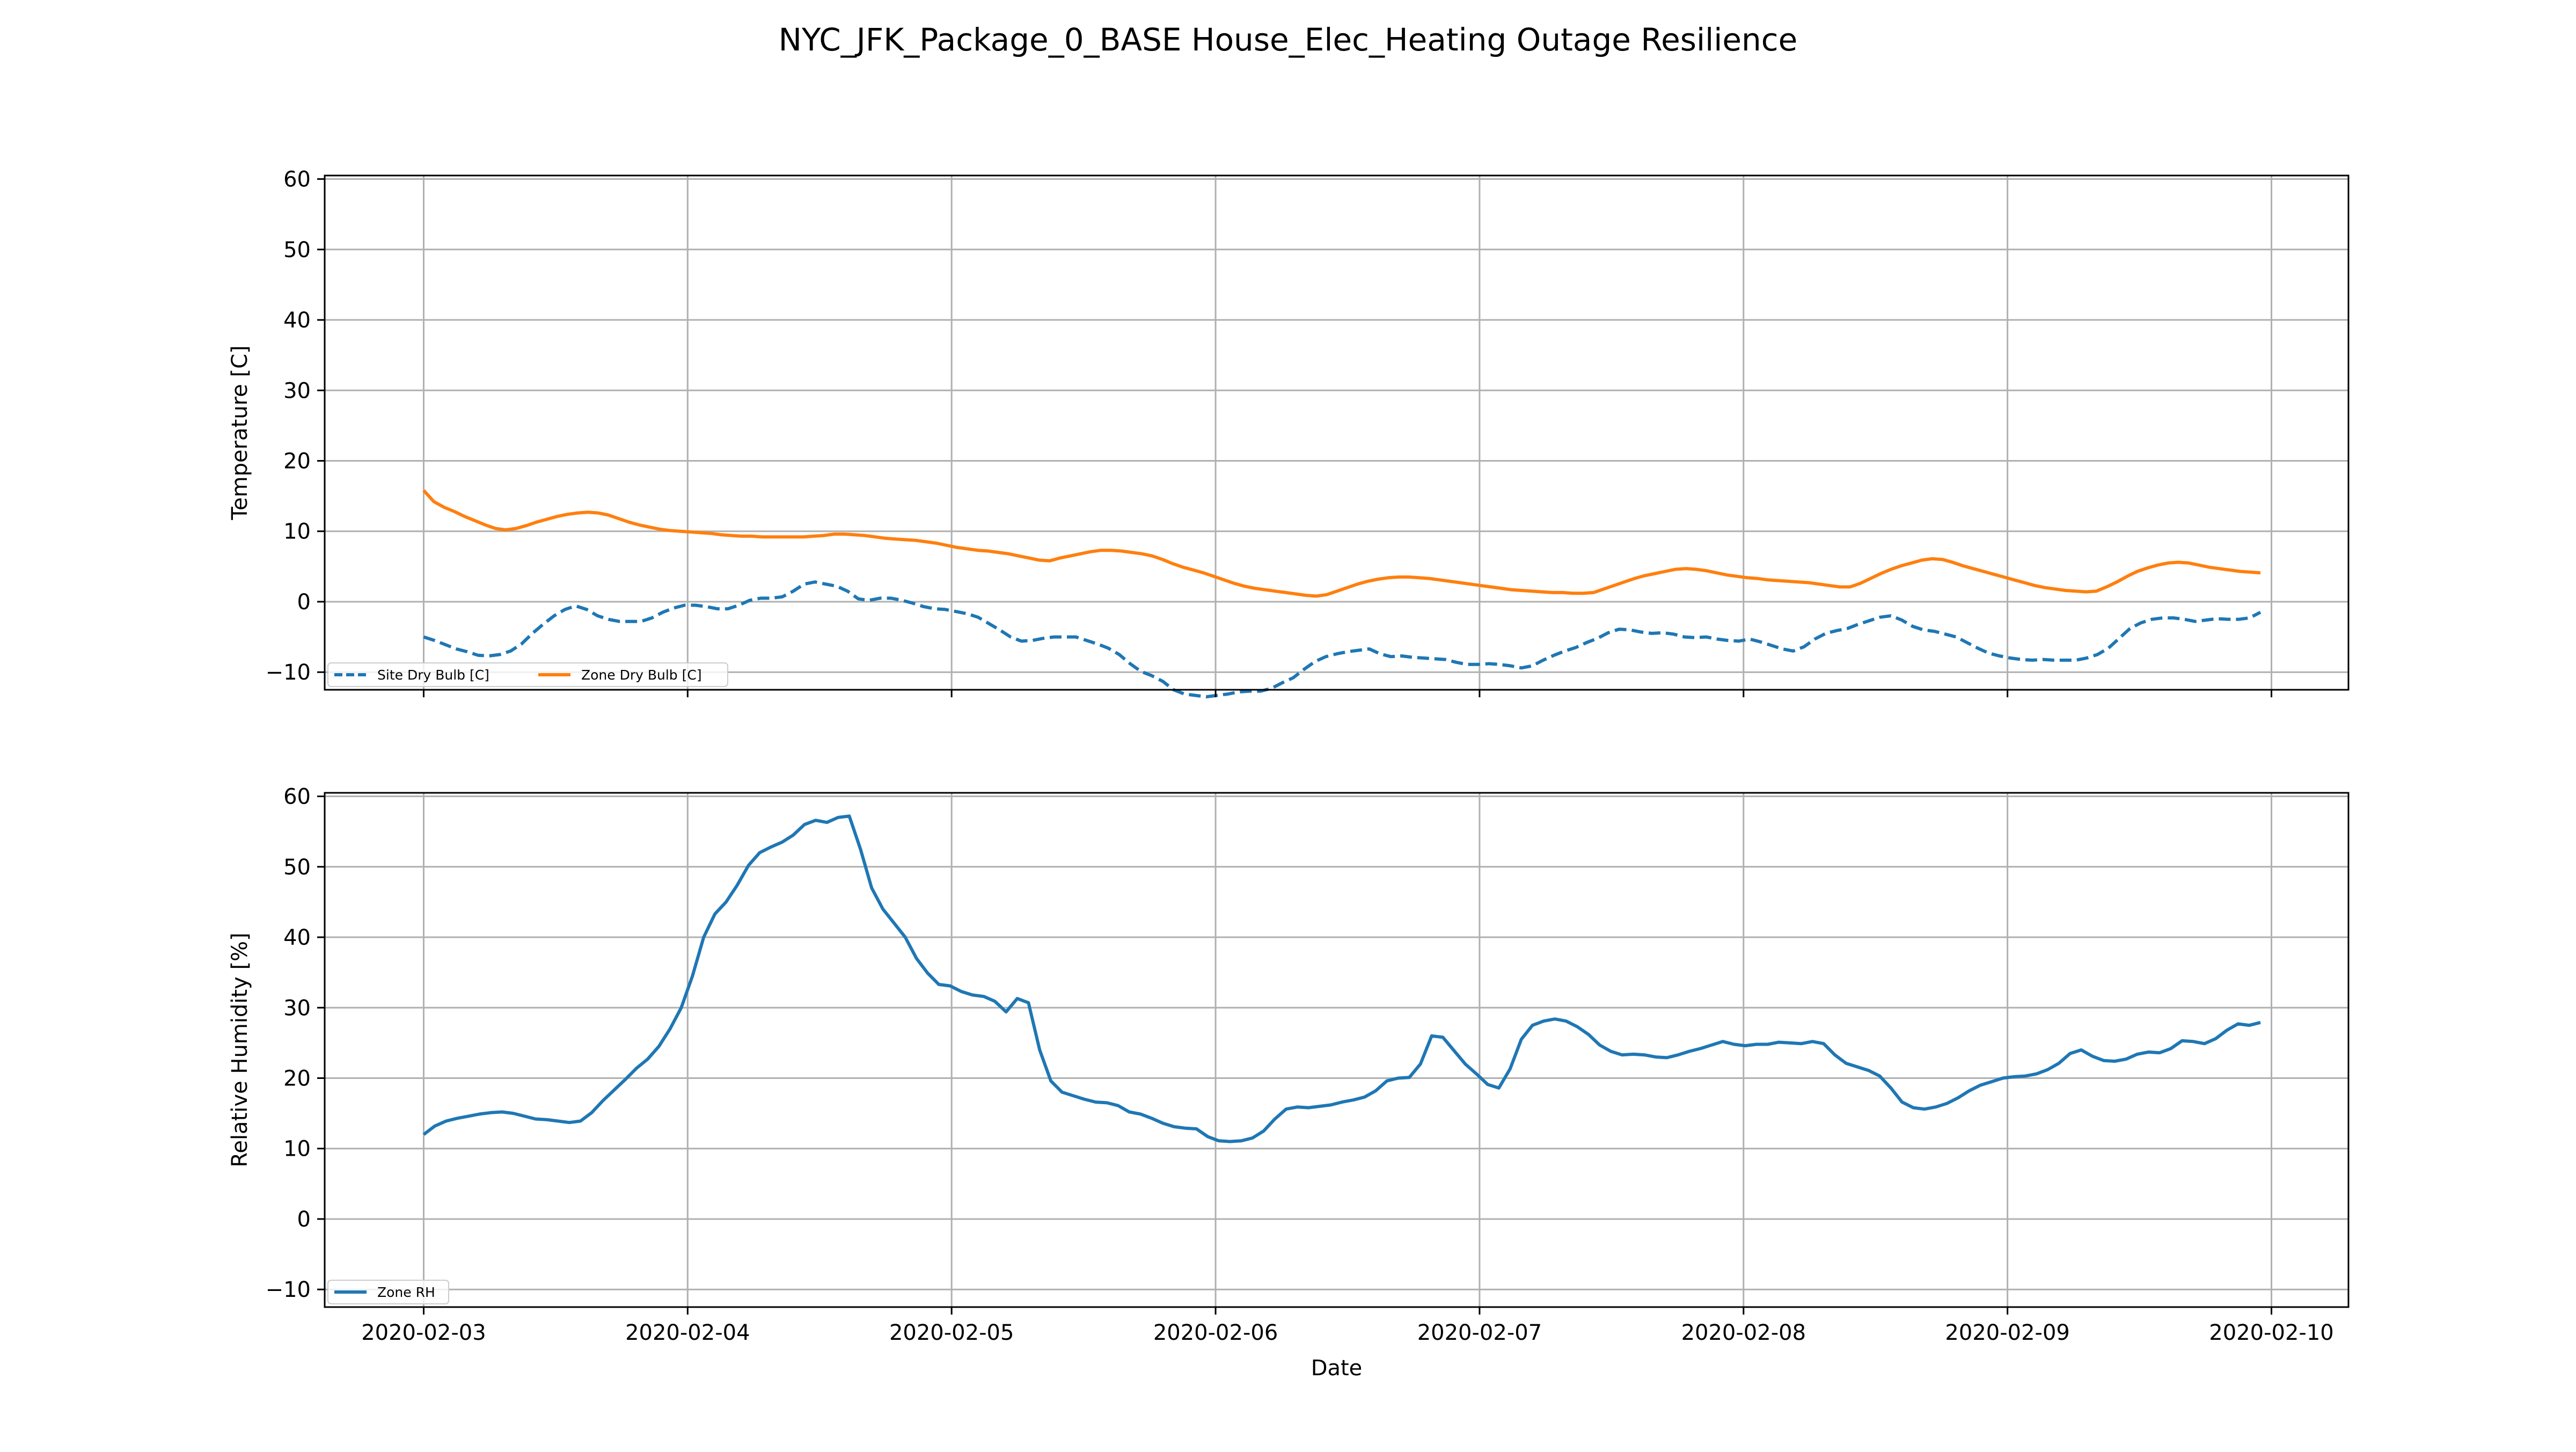 The width and height of the screenshot is (2576, 1452). What do you see at coordinates (641, 675) in the screenshot?
I see `legend-label: Zone Dry Bulb [C]` at bounding box center [641, 675].